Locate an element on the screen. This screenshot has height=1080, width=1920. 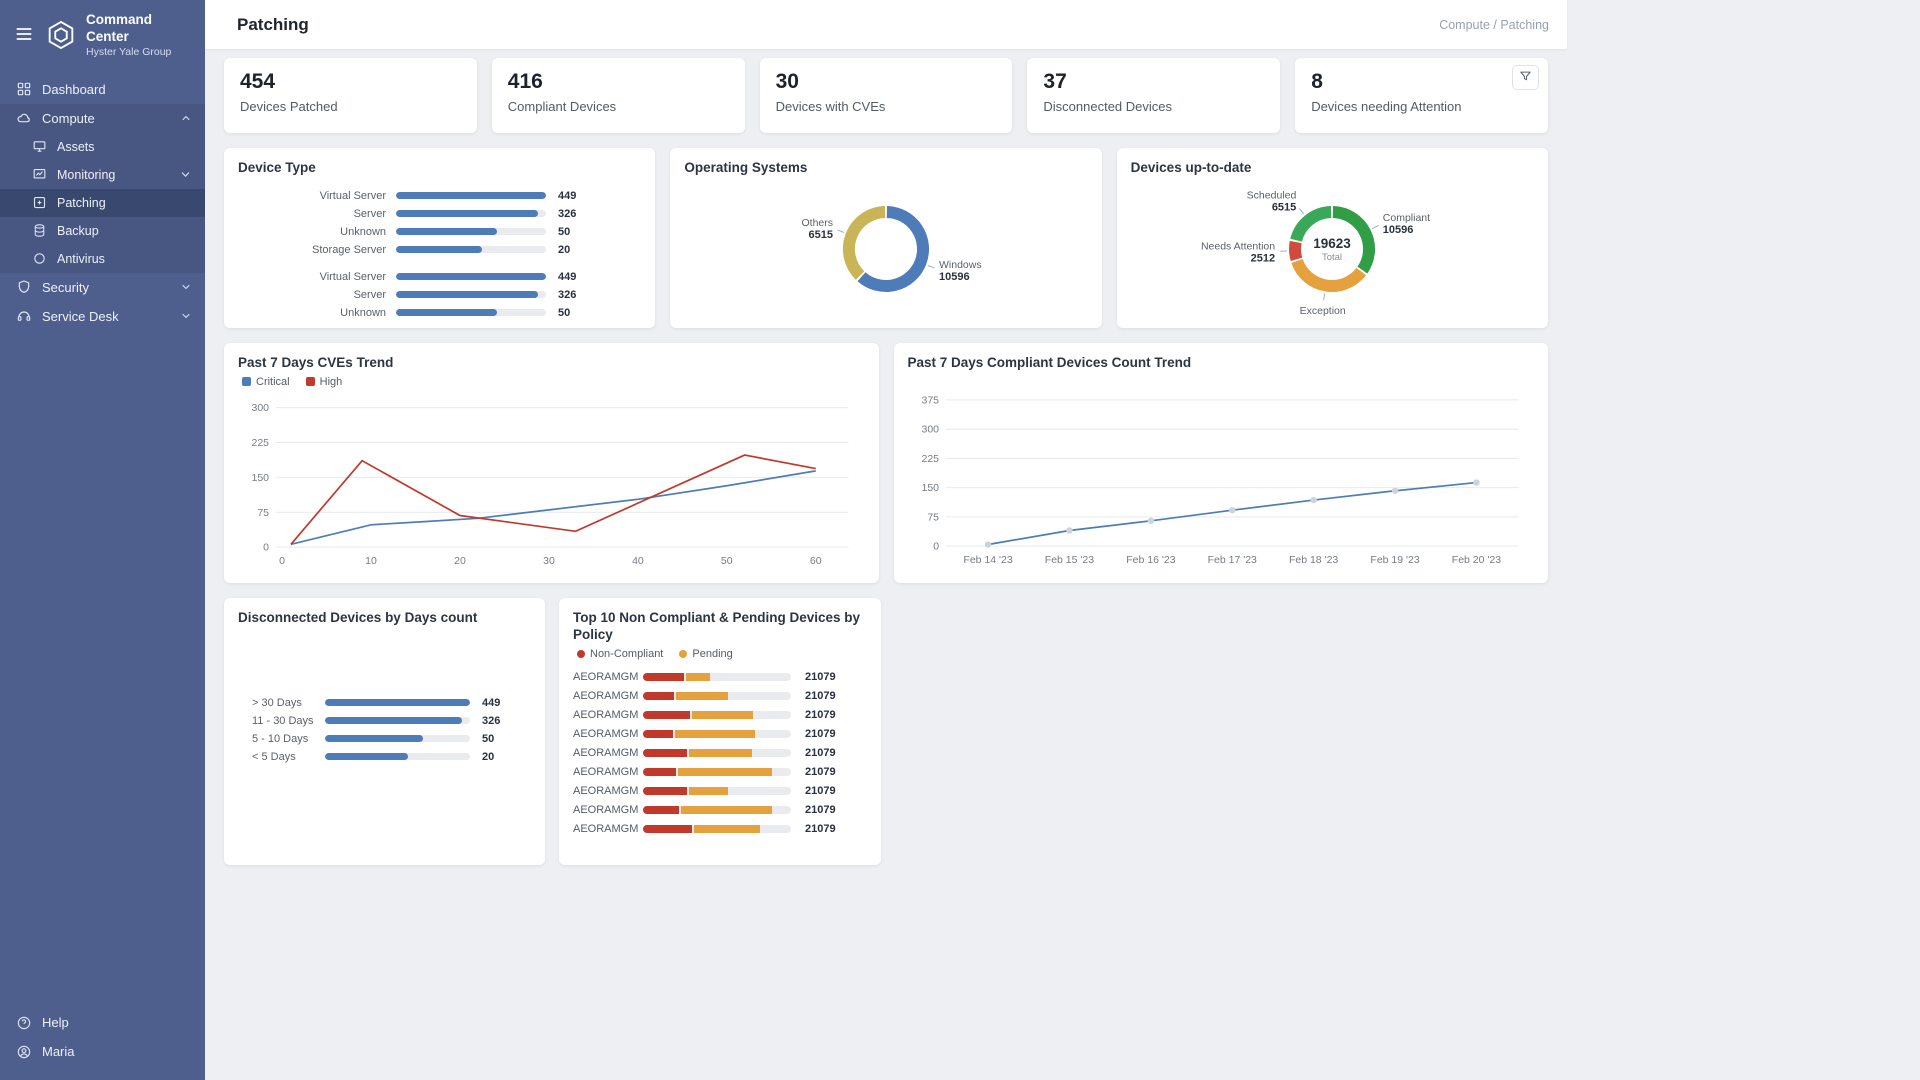
brand-row: Command Center Hyster Yale Group is located at coordinates (102, 37).